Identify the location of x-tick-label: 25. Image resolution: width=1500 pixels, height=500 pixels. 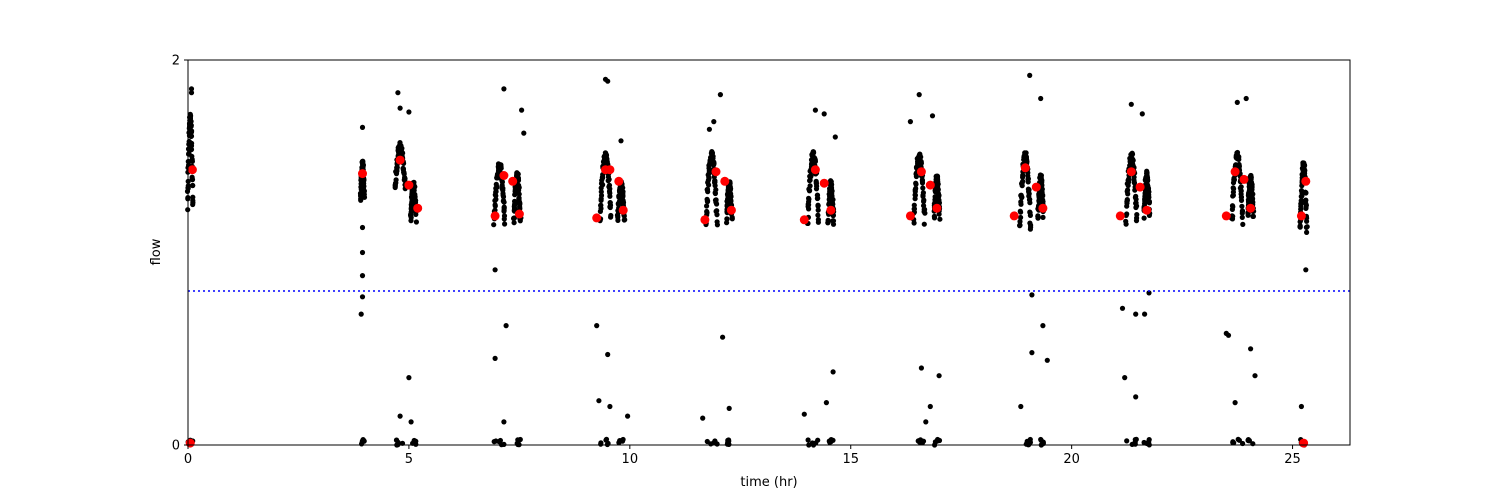
(1292, 459).